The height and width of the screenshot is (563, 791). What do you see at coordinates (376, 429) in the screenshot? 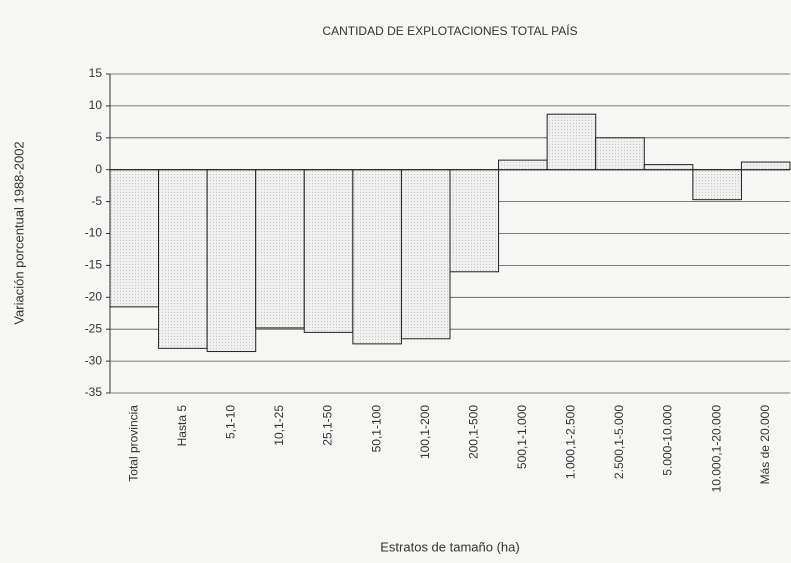
I see `x-tick-label: 50,1-100` at bounding box center [376, 429].